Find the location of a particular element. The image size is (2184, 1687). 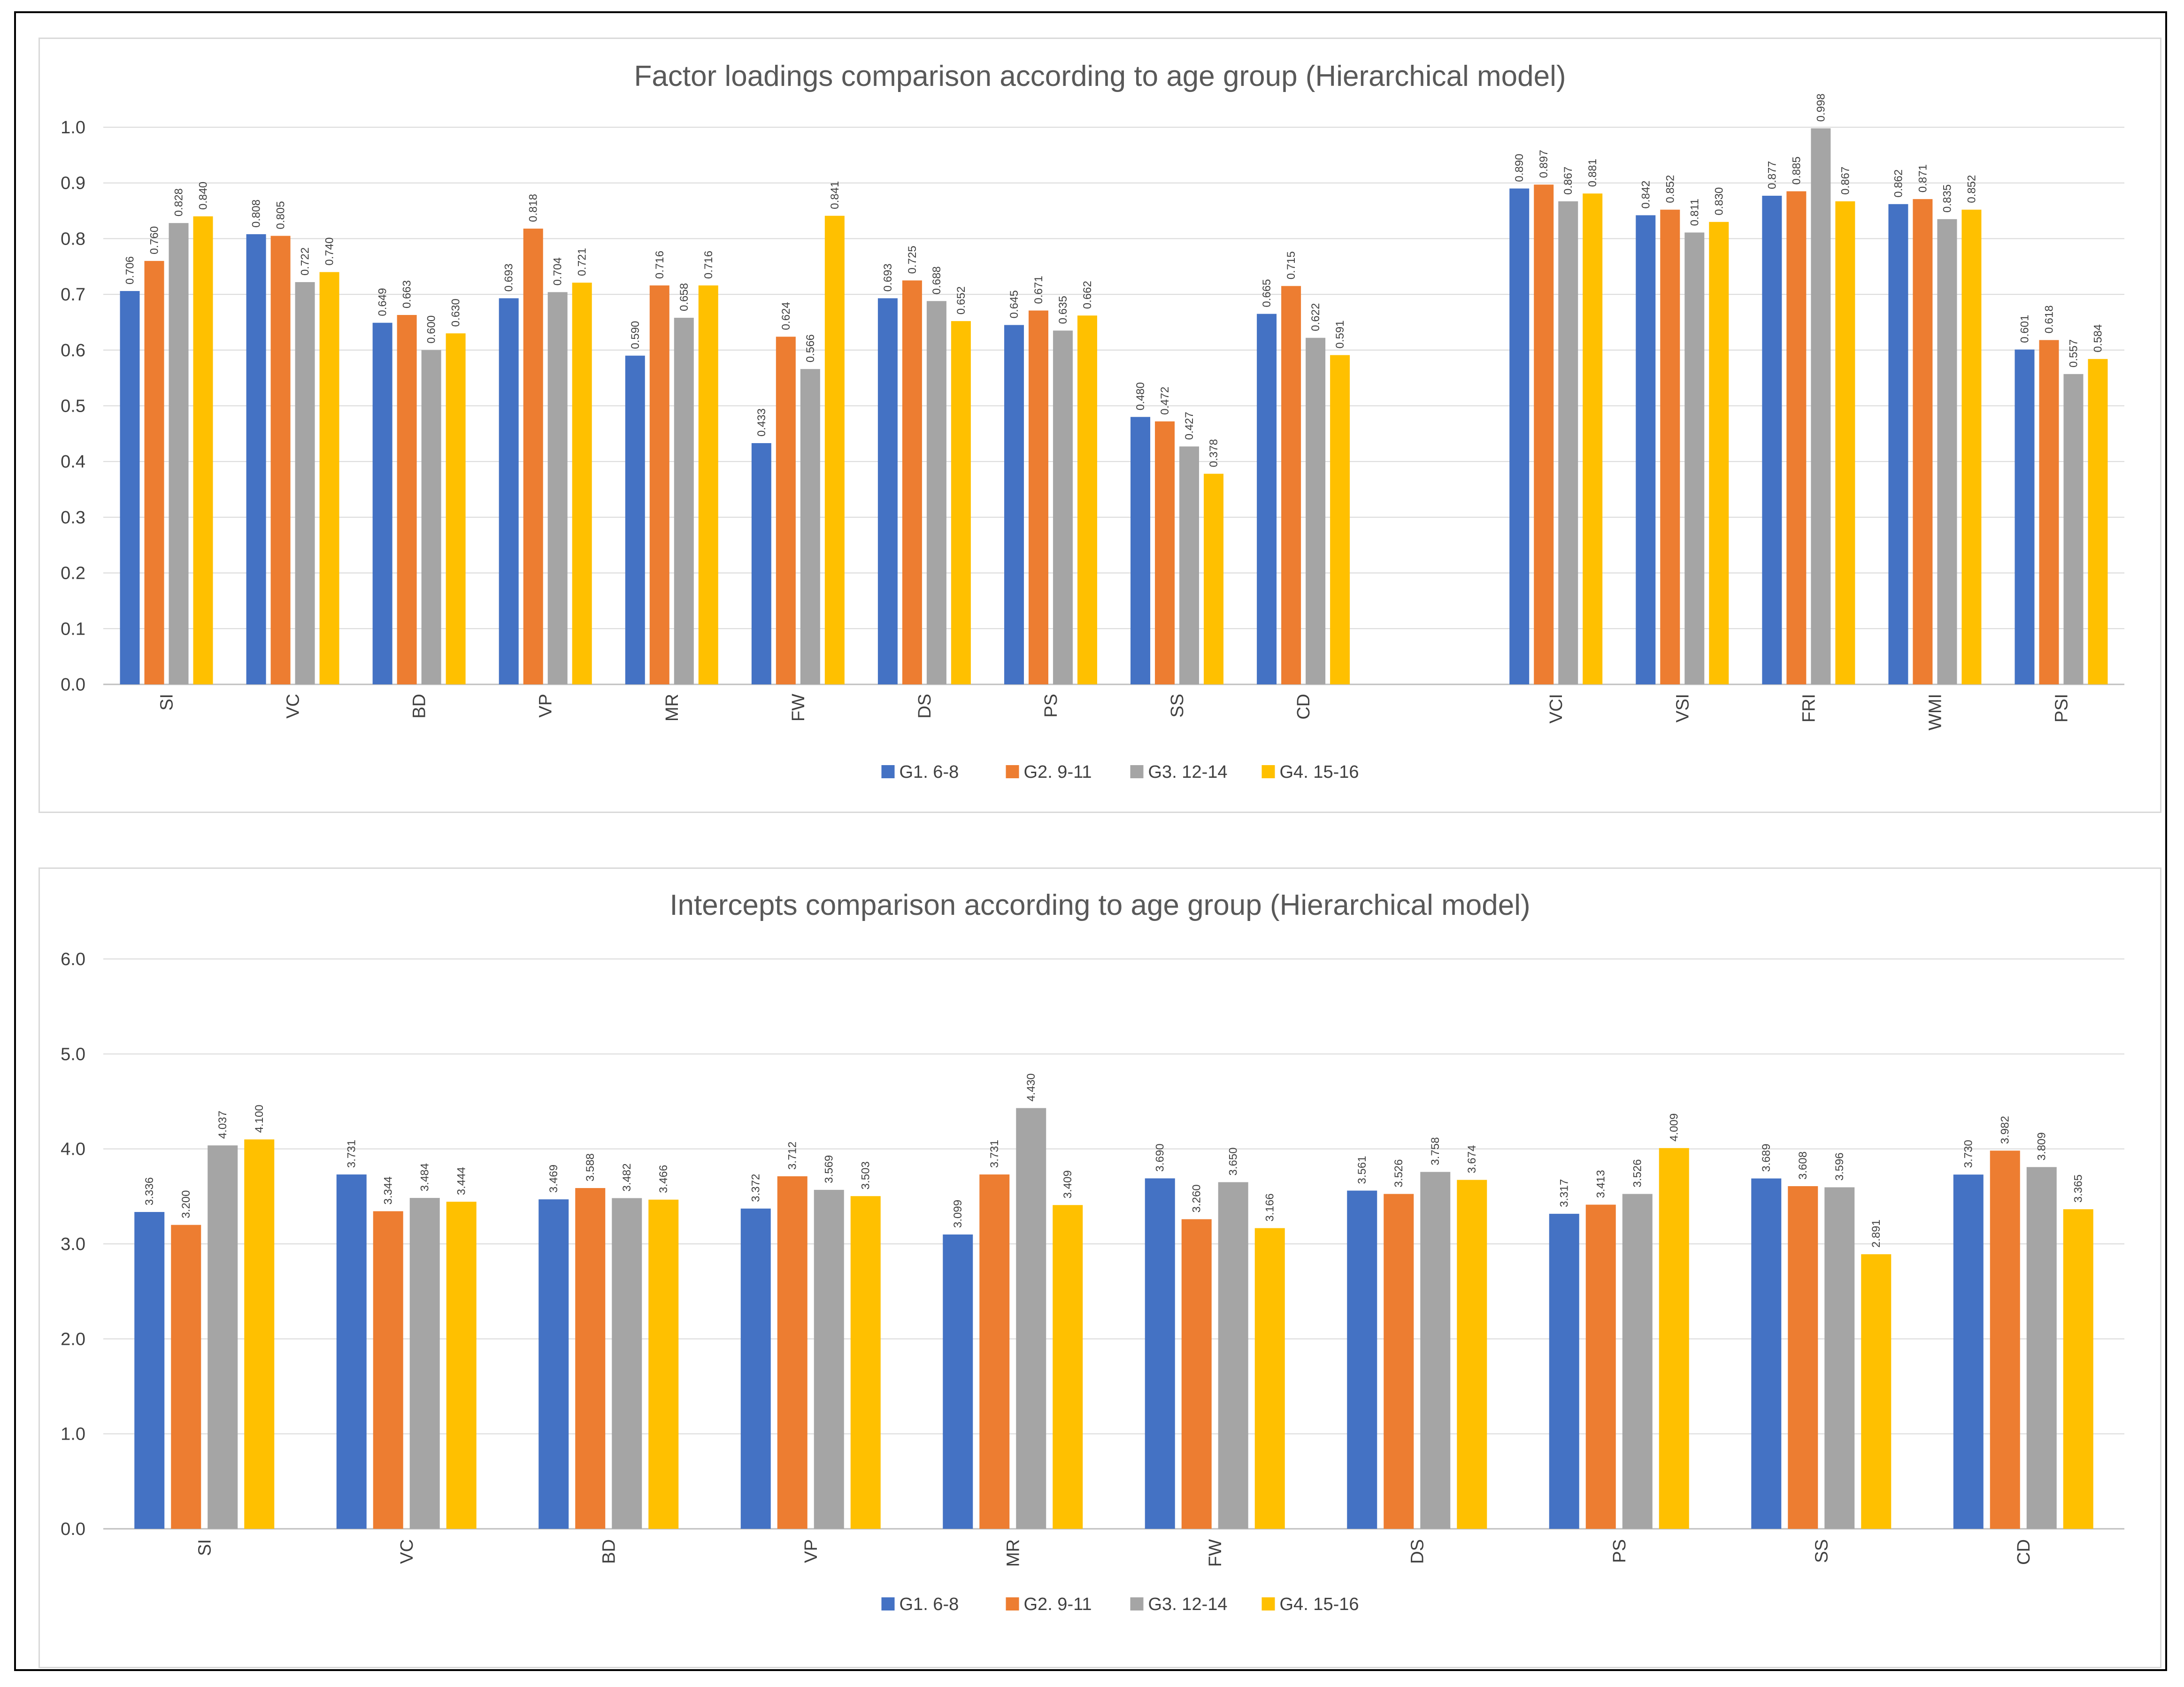

data-label: 0.693 is located at coordinates (509, 277).